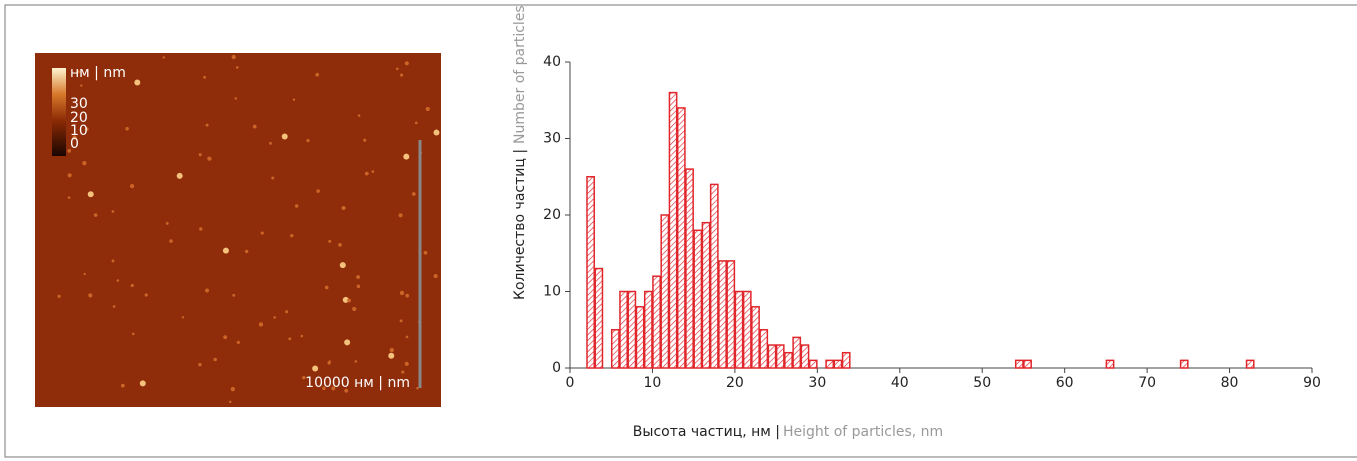  I want to click on color-bar, so click(59, 112).